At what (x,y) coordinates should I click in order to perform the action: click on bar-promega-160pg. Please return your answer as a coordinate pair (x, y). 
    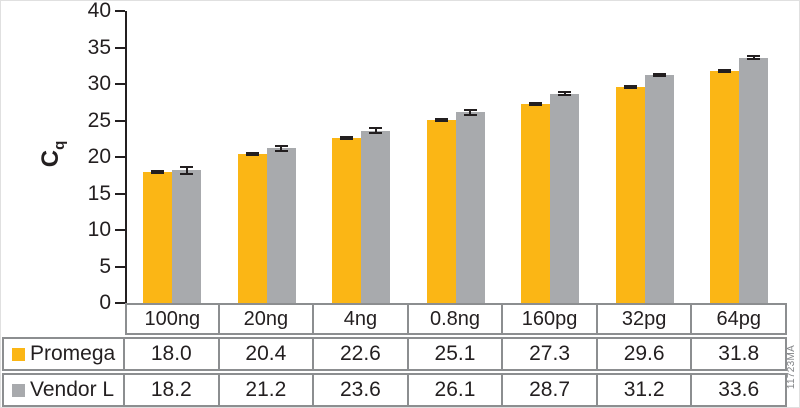
    Looking at the image, I should click on (536, 203).